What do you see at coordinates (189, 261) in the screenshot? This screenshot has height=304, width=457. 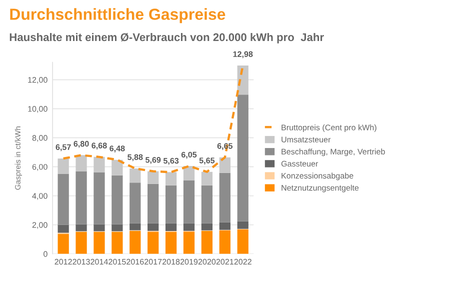 I see `x-tick-label: 2019` at bounding box center [189, 261].